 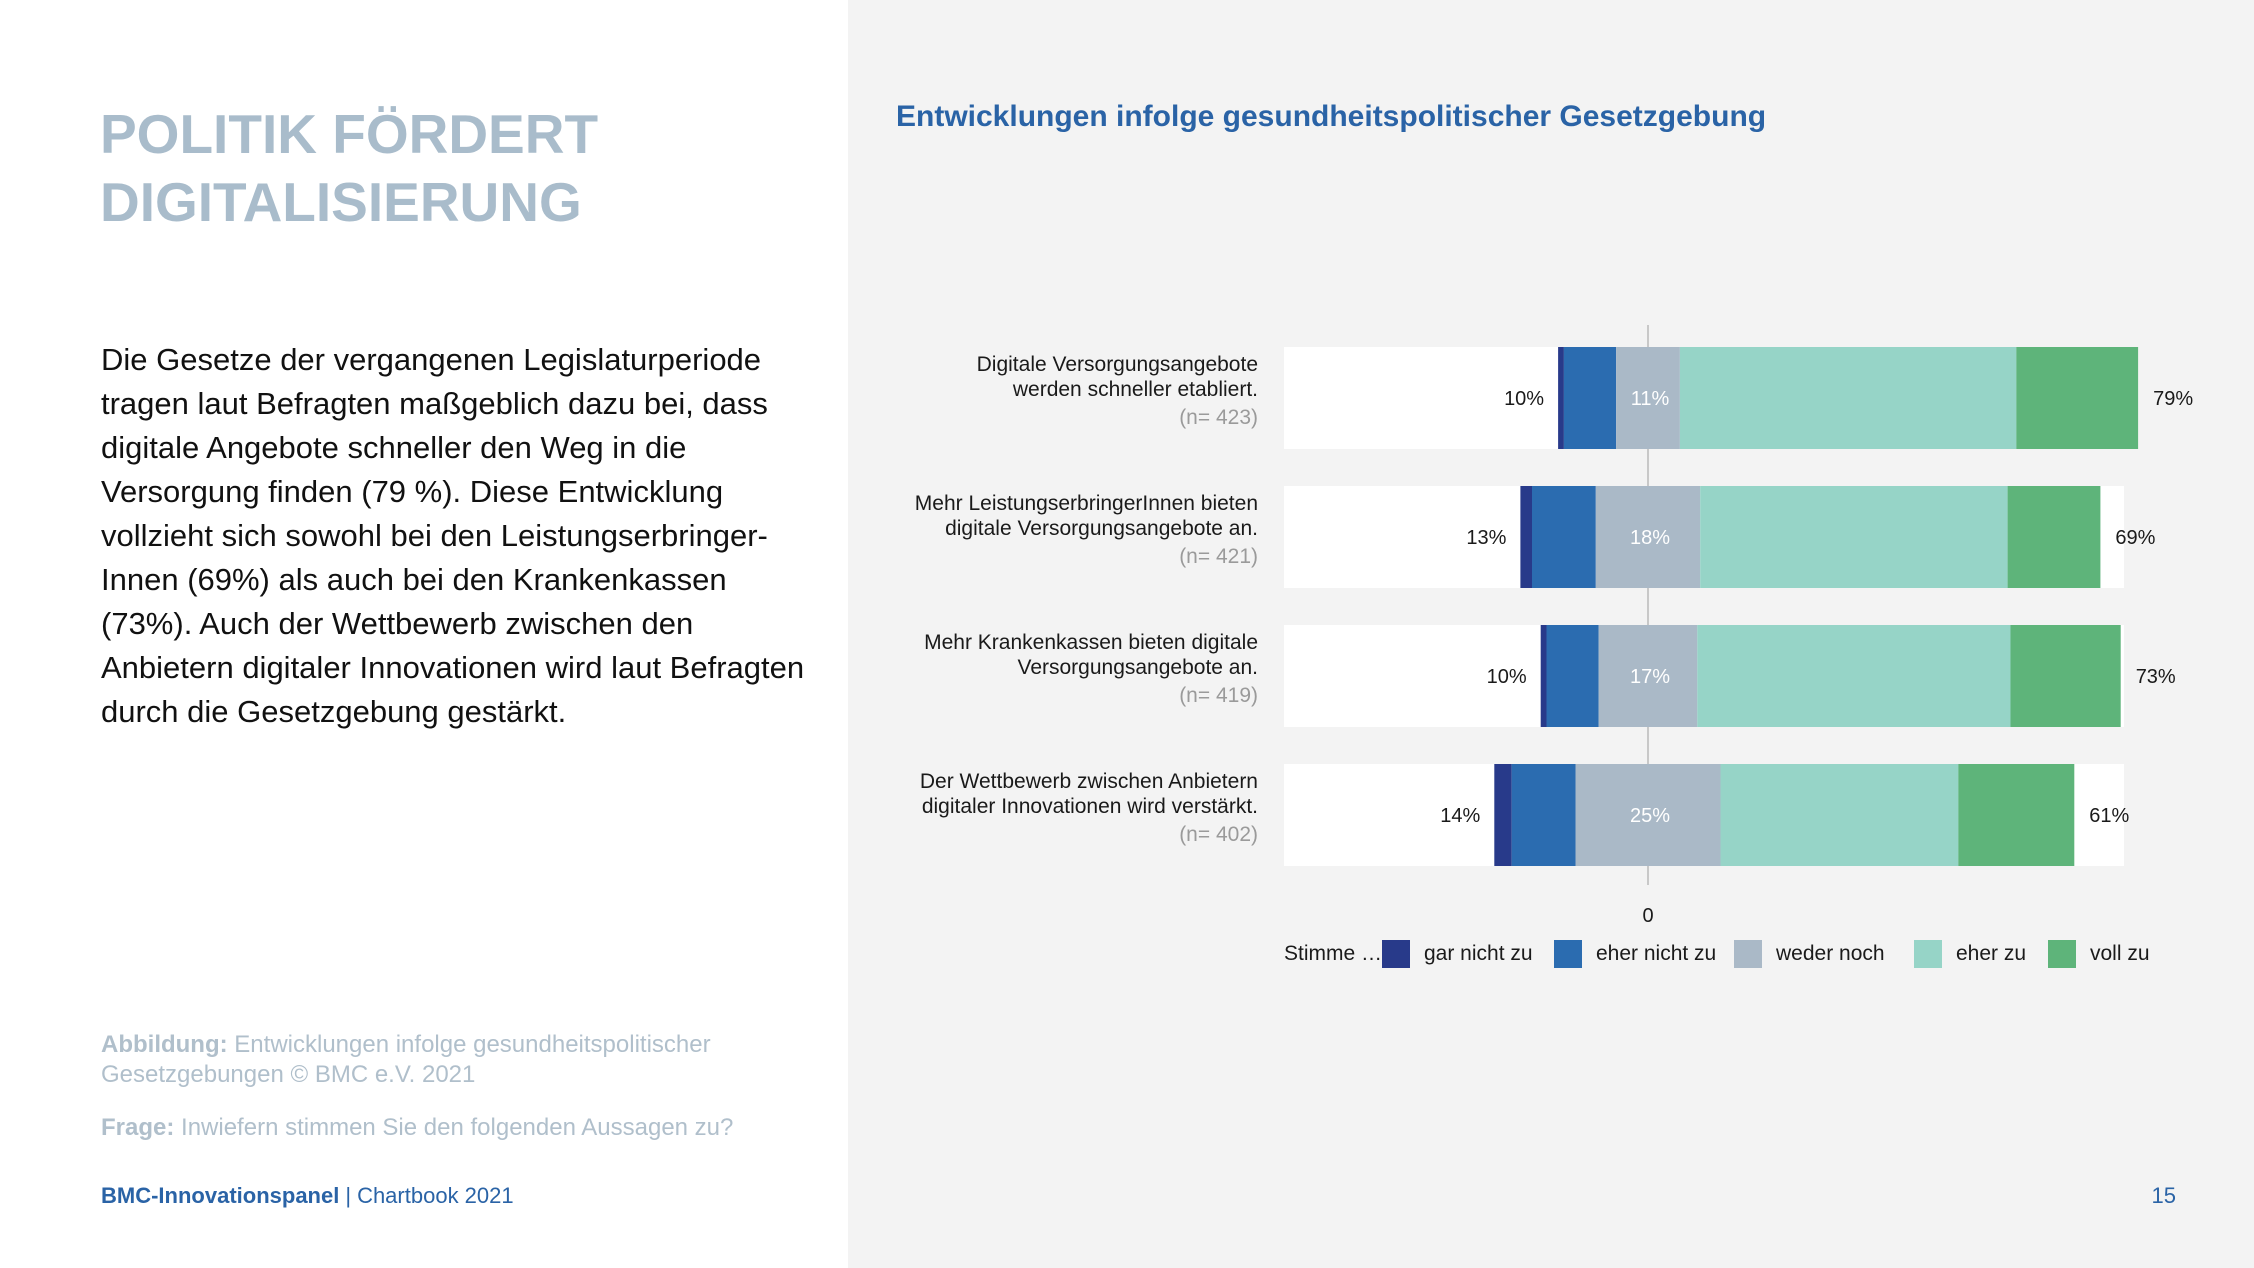 I want to click on neutral-percent-label: 25%, so click(x=1650, y=816).